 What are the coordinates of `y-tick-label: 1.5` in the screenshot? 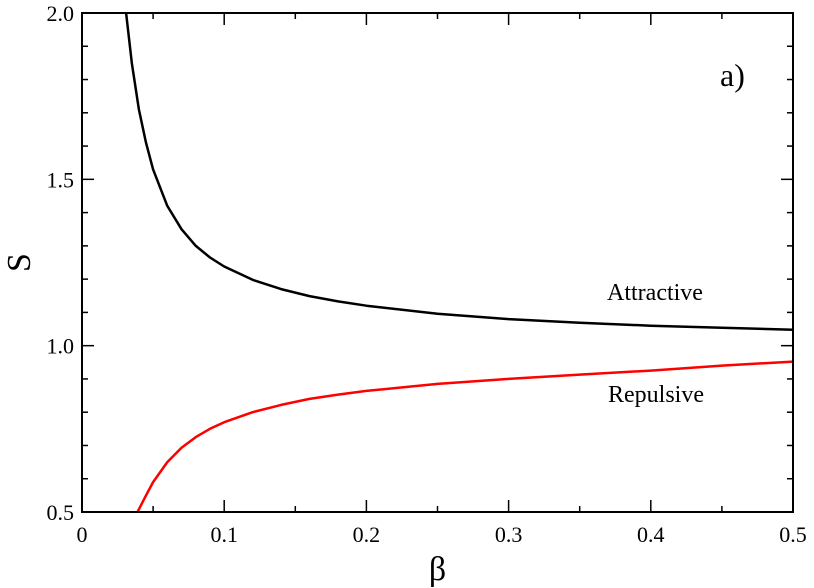 It's located at (61, 179).